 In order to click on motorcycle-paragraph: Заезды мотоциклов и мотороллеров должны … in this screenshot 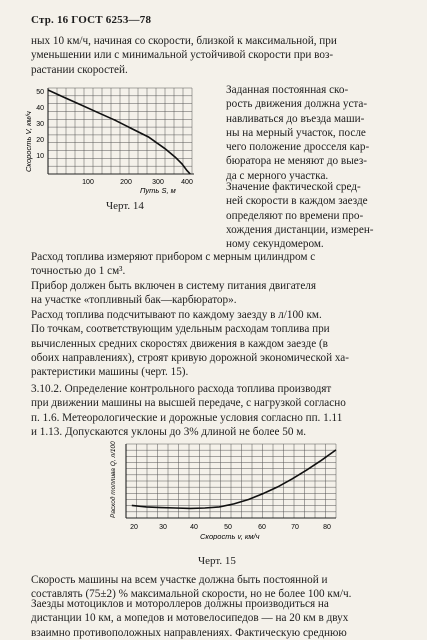, I will do `click(216, 618)`.